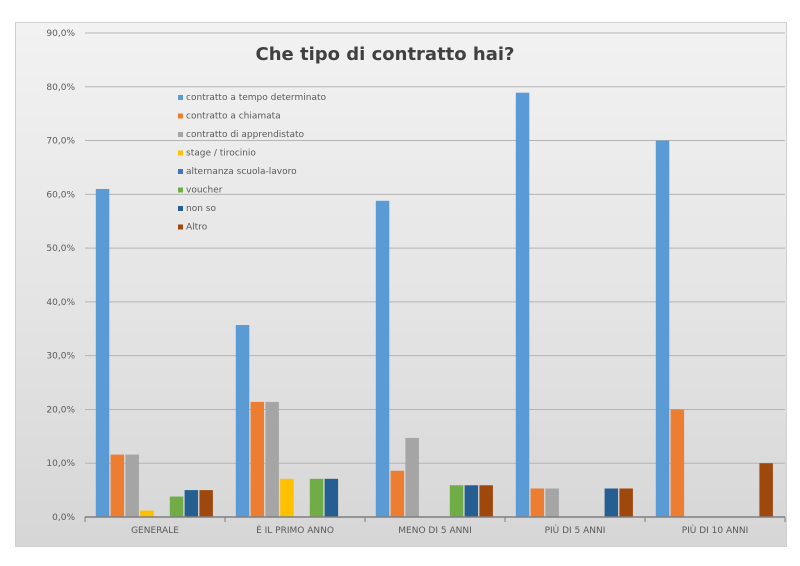 This screenshot has height=566, width=800. What do you see at coordinates (60, 410) in the screenshot?
I see `y-tick-label: 20,0%` at bounding box center [60, 410].